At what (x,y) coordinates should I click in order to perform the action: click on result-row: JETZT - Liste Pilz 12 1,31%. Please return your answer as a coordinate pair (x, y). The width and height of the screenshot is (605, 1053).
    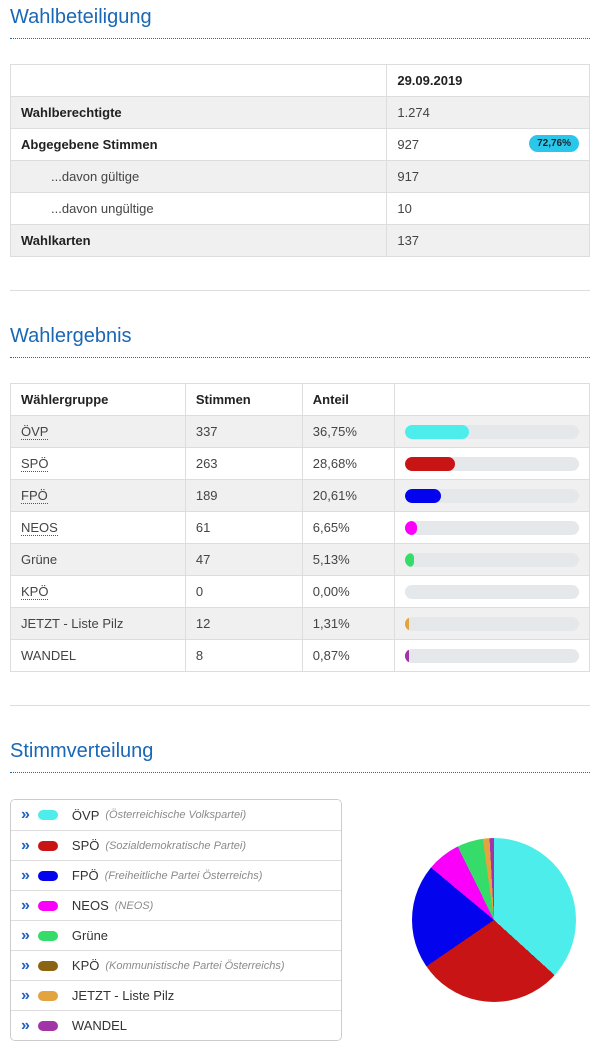
    Looking at the image, I should click on (300, 623).